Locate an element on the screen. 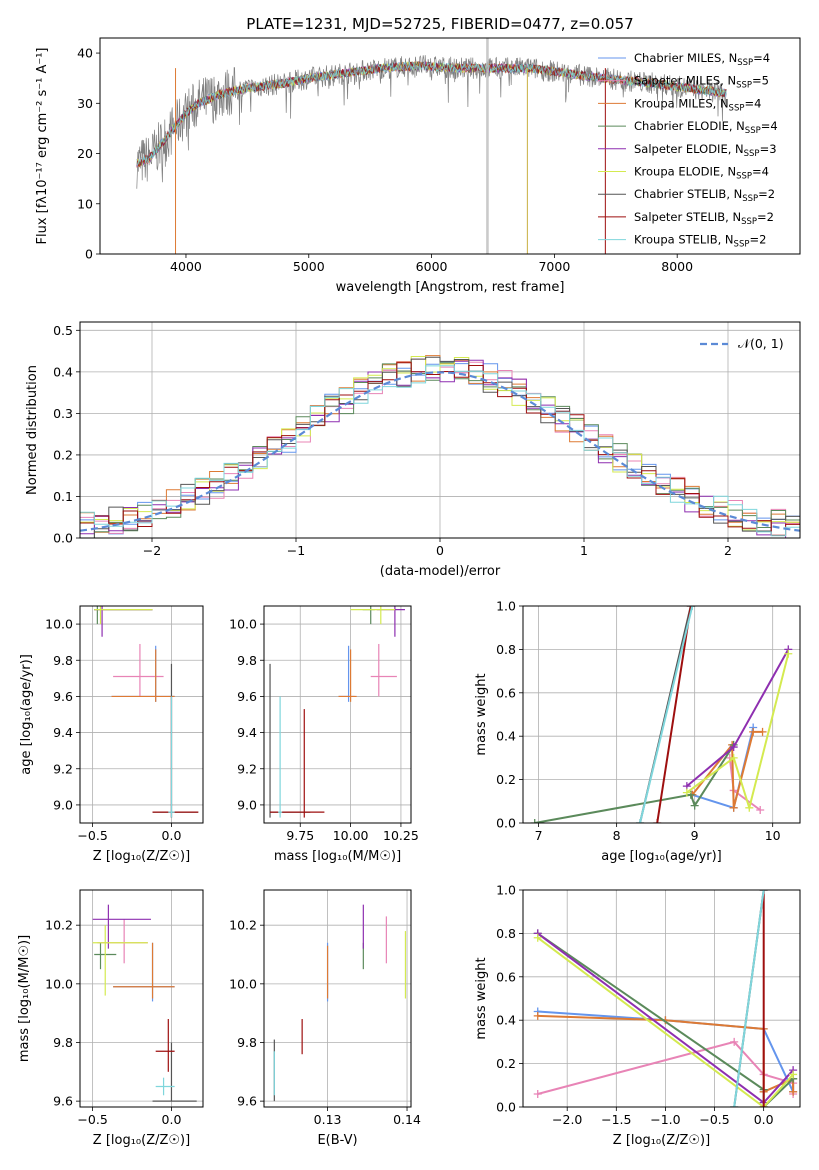 This screenshot has height=1170, width=819. y-tick-label: 1.0 is located at coordinates (506, 890).